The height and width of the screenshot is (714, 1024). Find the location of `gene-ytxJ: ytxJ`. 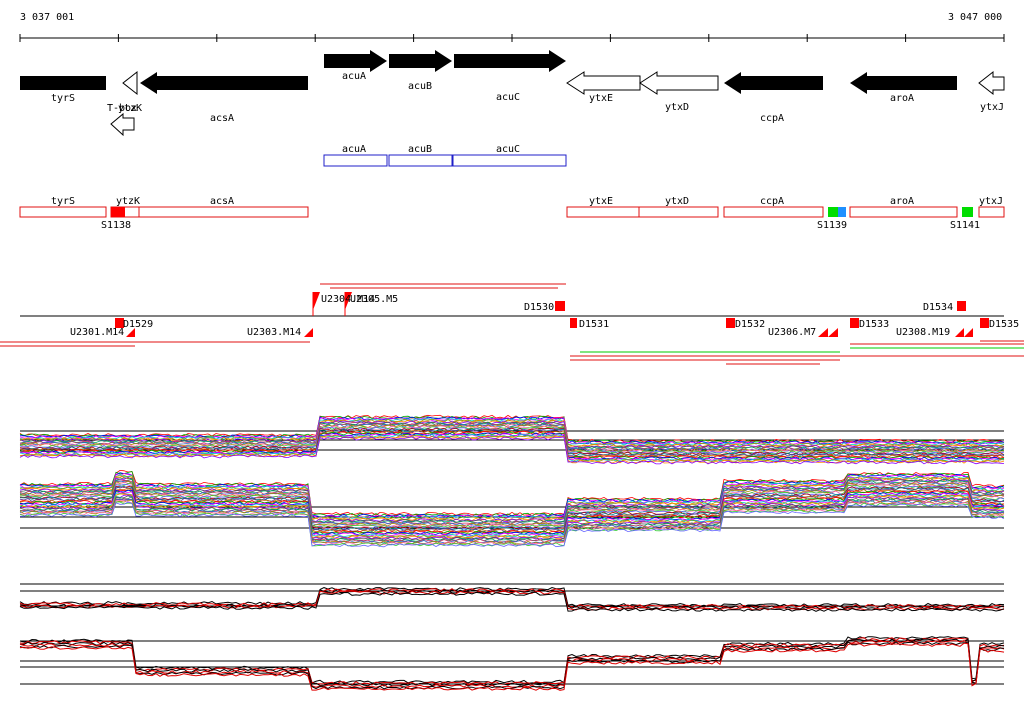

gene-ytxJ: ytxJ is located at coordinates (991, 91).